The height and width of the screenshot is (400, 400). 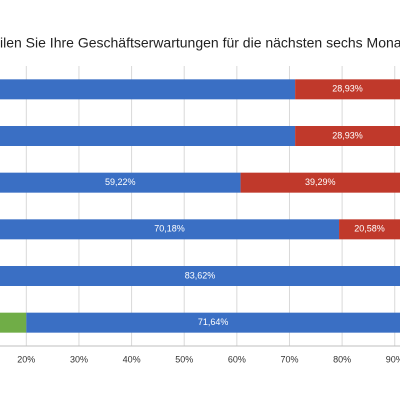 I want to click on value-label: 59,22%, so click(x=120, y=182).